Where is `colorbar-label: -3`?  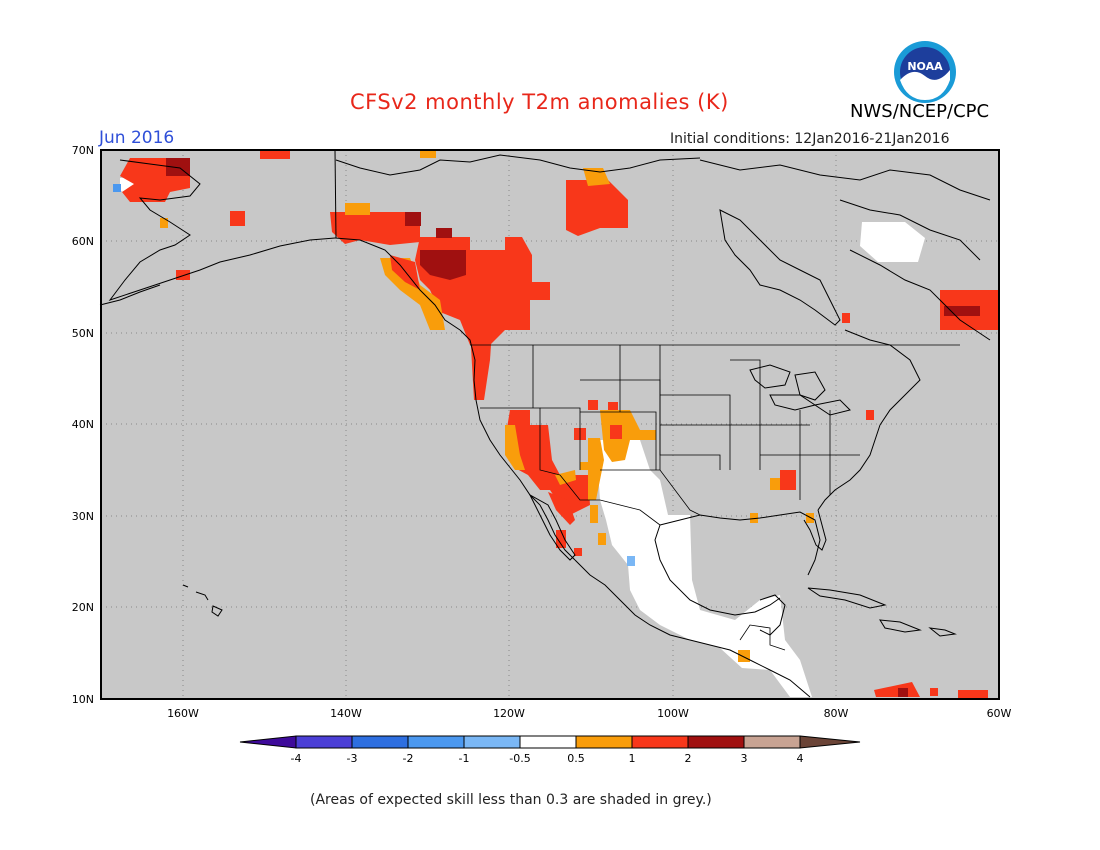 colorbar-label: -3 is located at coordinates (352, 758).